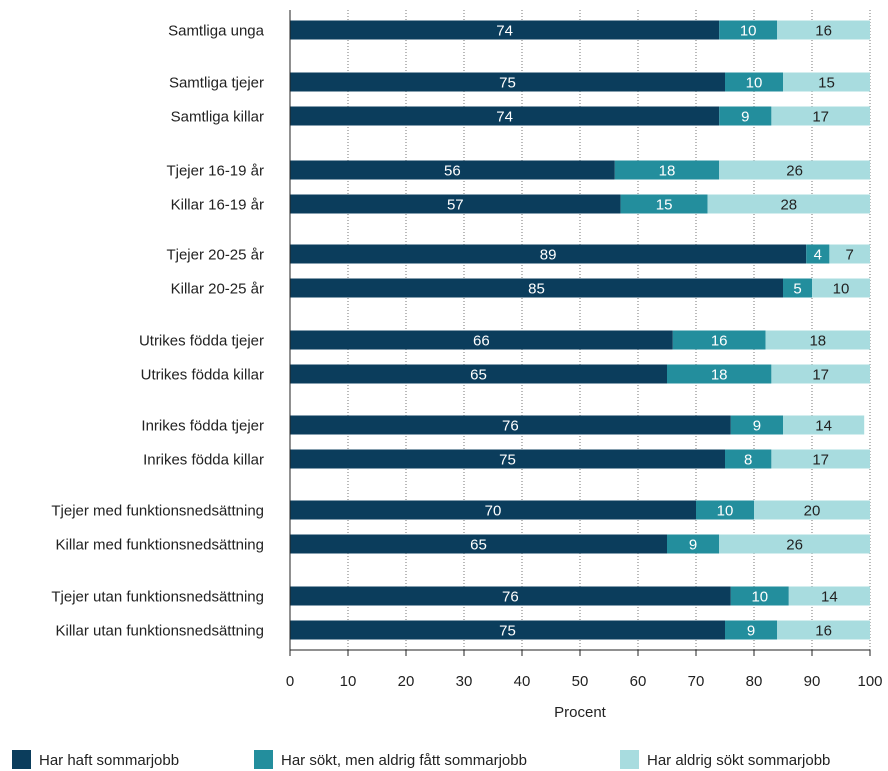 The height and width of the screenshot is (771, 888). What do you see at coordinates (817, 341) in the screenshot?
I see `data-label: 18` at bounding box center [817, 341].